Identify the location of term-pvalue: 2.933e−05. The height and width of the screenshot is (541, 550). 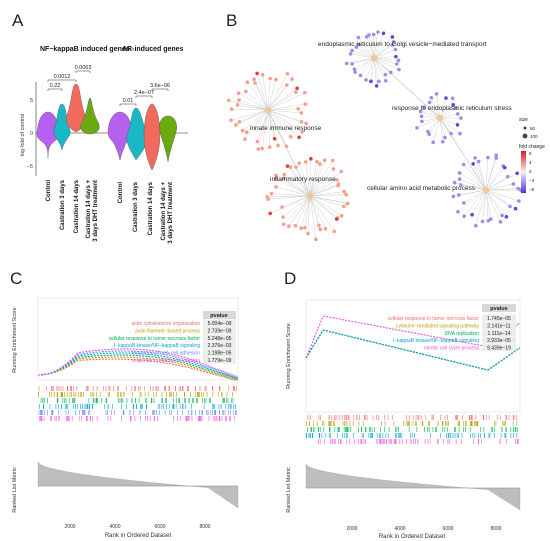
(499, 341).